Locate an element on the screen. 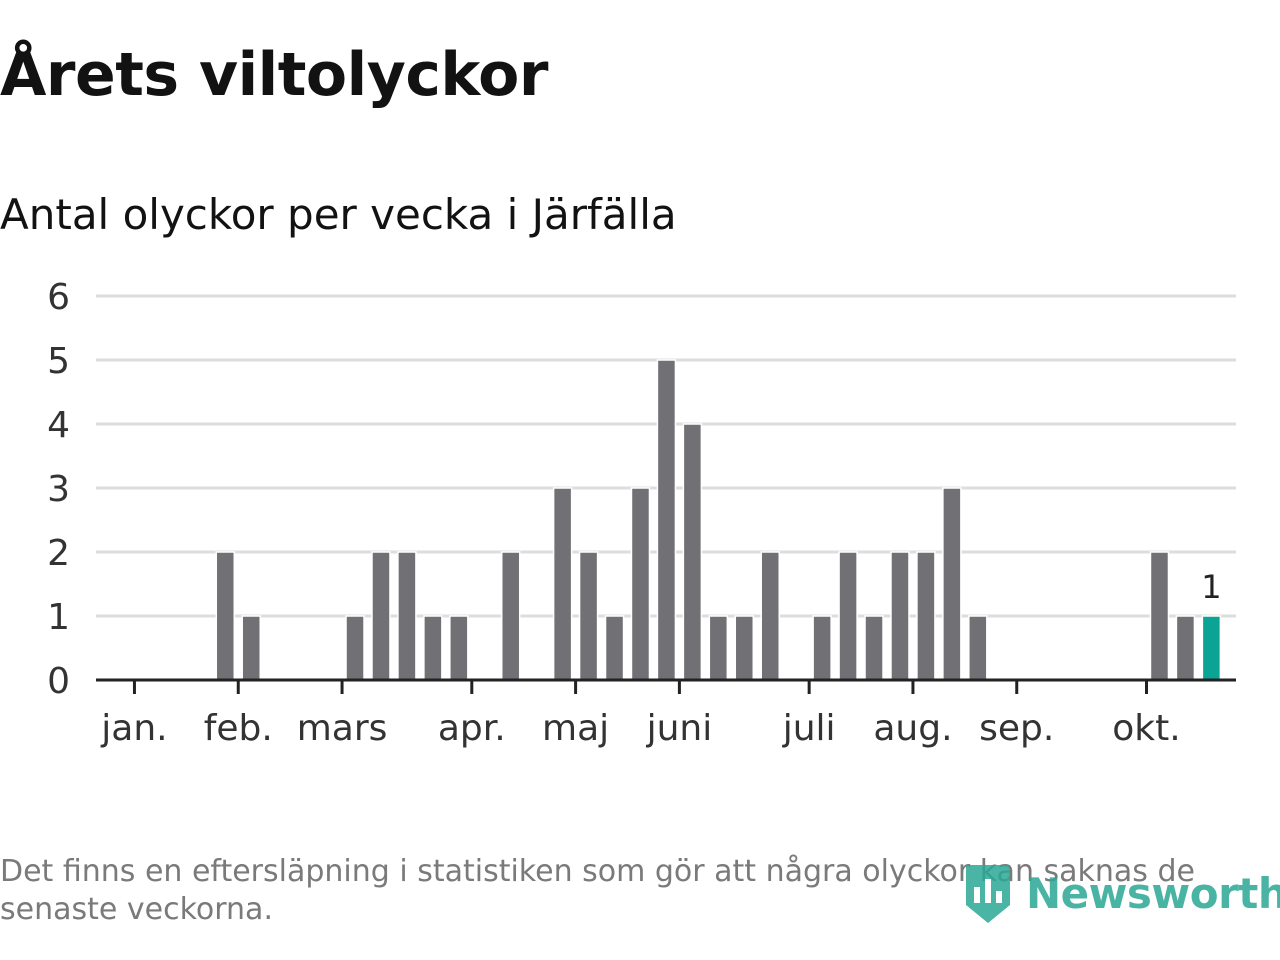  x-tick-label: juli is located at coordinates (809, 728).